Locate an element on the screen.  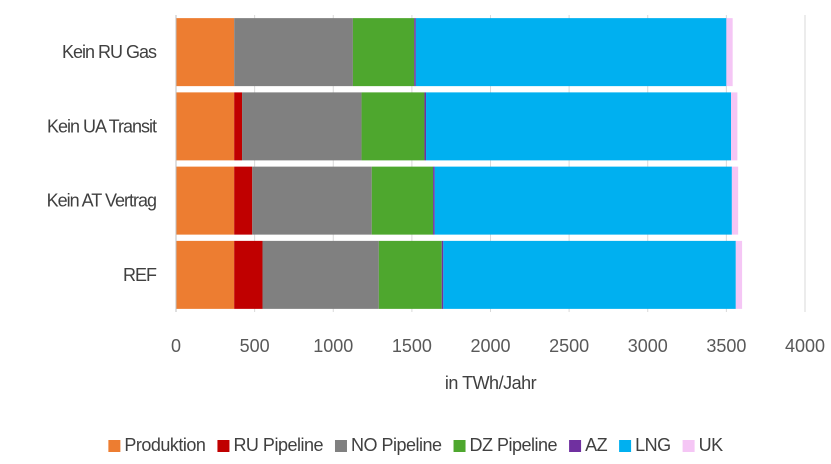
category-label: Kein UA Transit is located at coordinates (102, 126).